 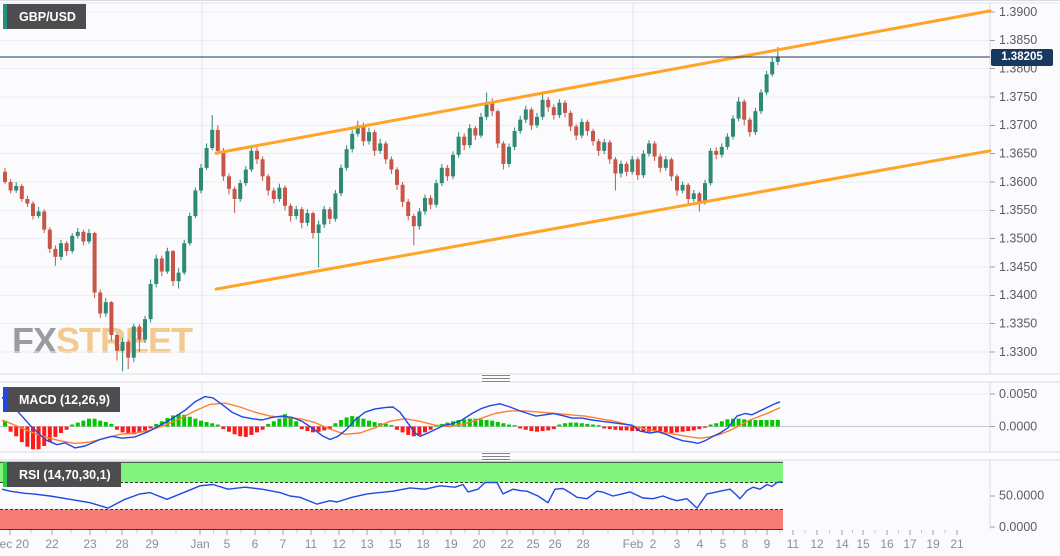 I want to click on rsi-oversold-band, so click(x=391, y=519).